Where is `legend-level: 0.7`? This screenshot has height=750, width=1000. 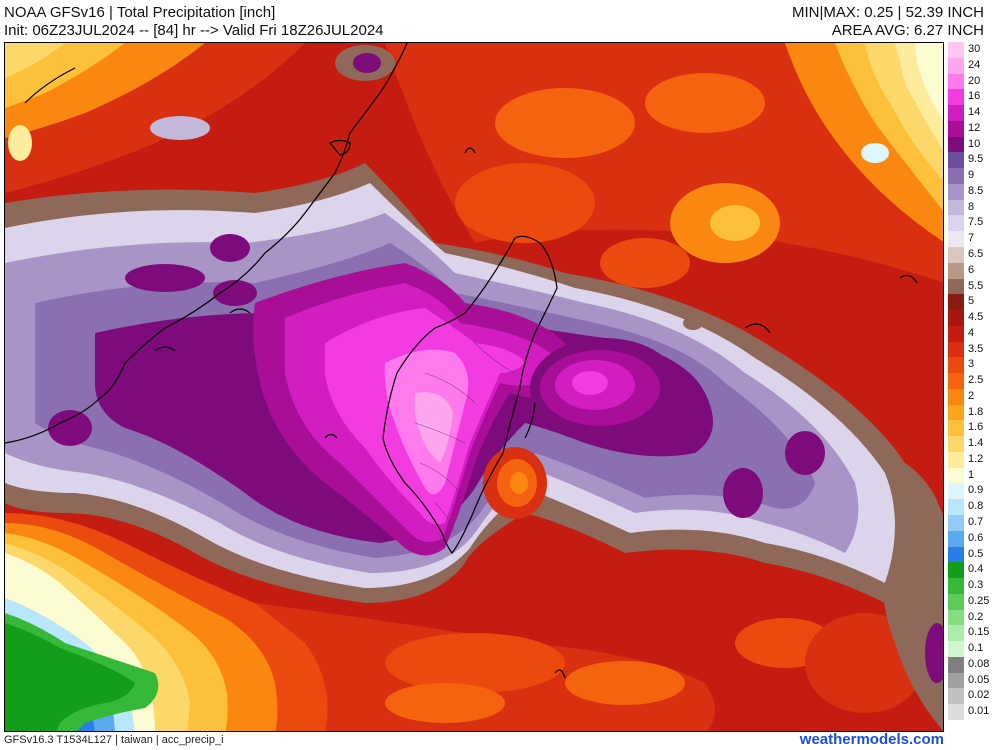 legend-level: 0.7 is located at coordinates (974, 523).